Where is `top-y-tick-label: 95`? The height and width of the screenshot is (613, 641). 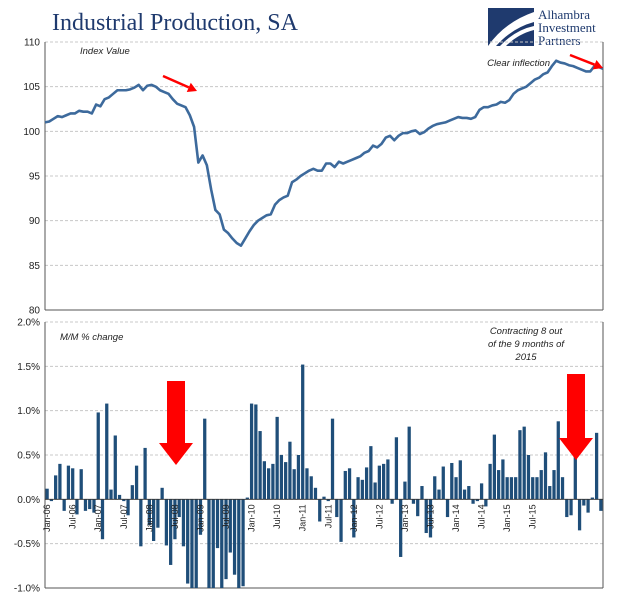
top-y-tick-label: 95 is located at coordinates (35, 177).